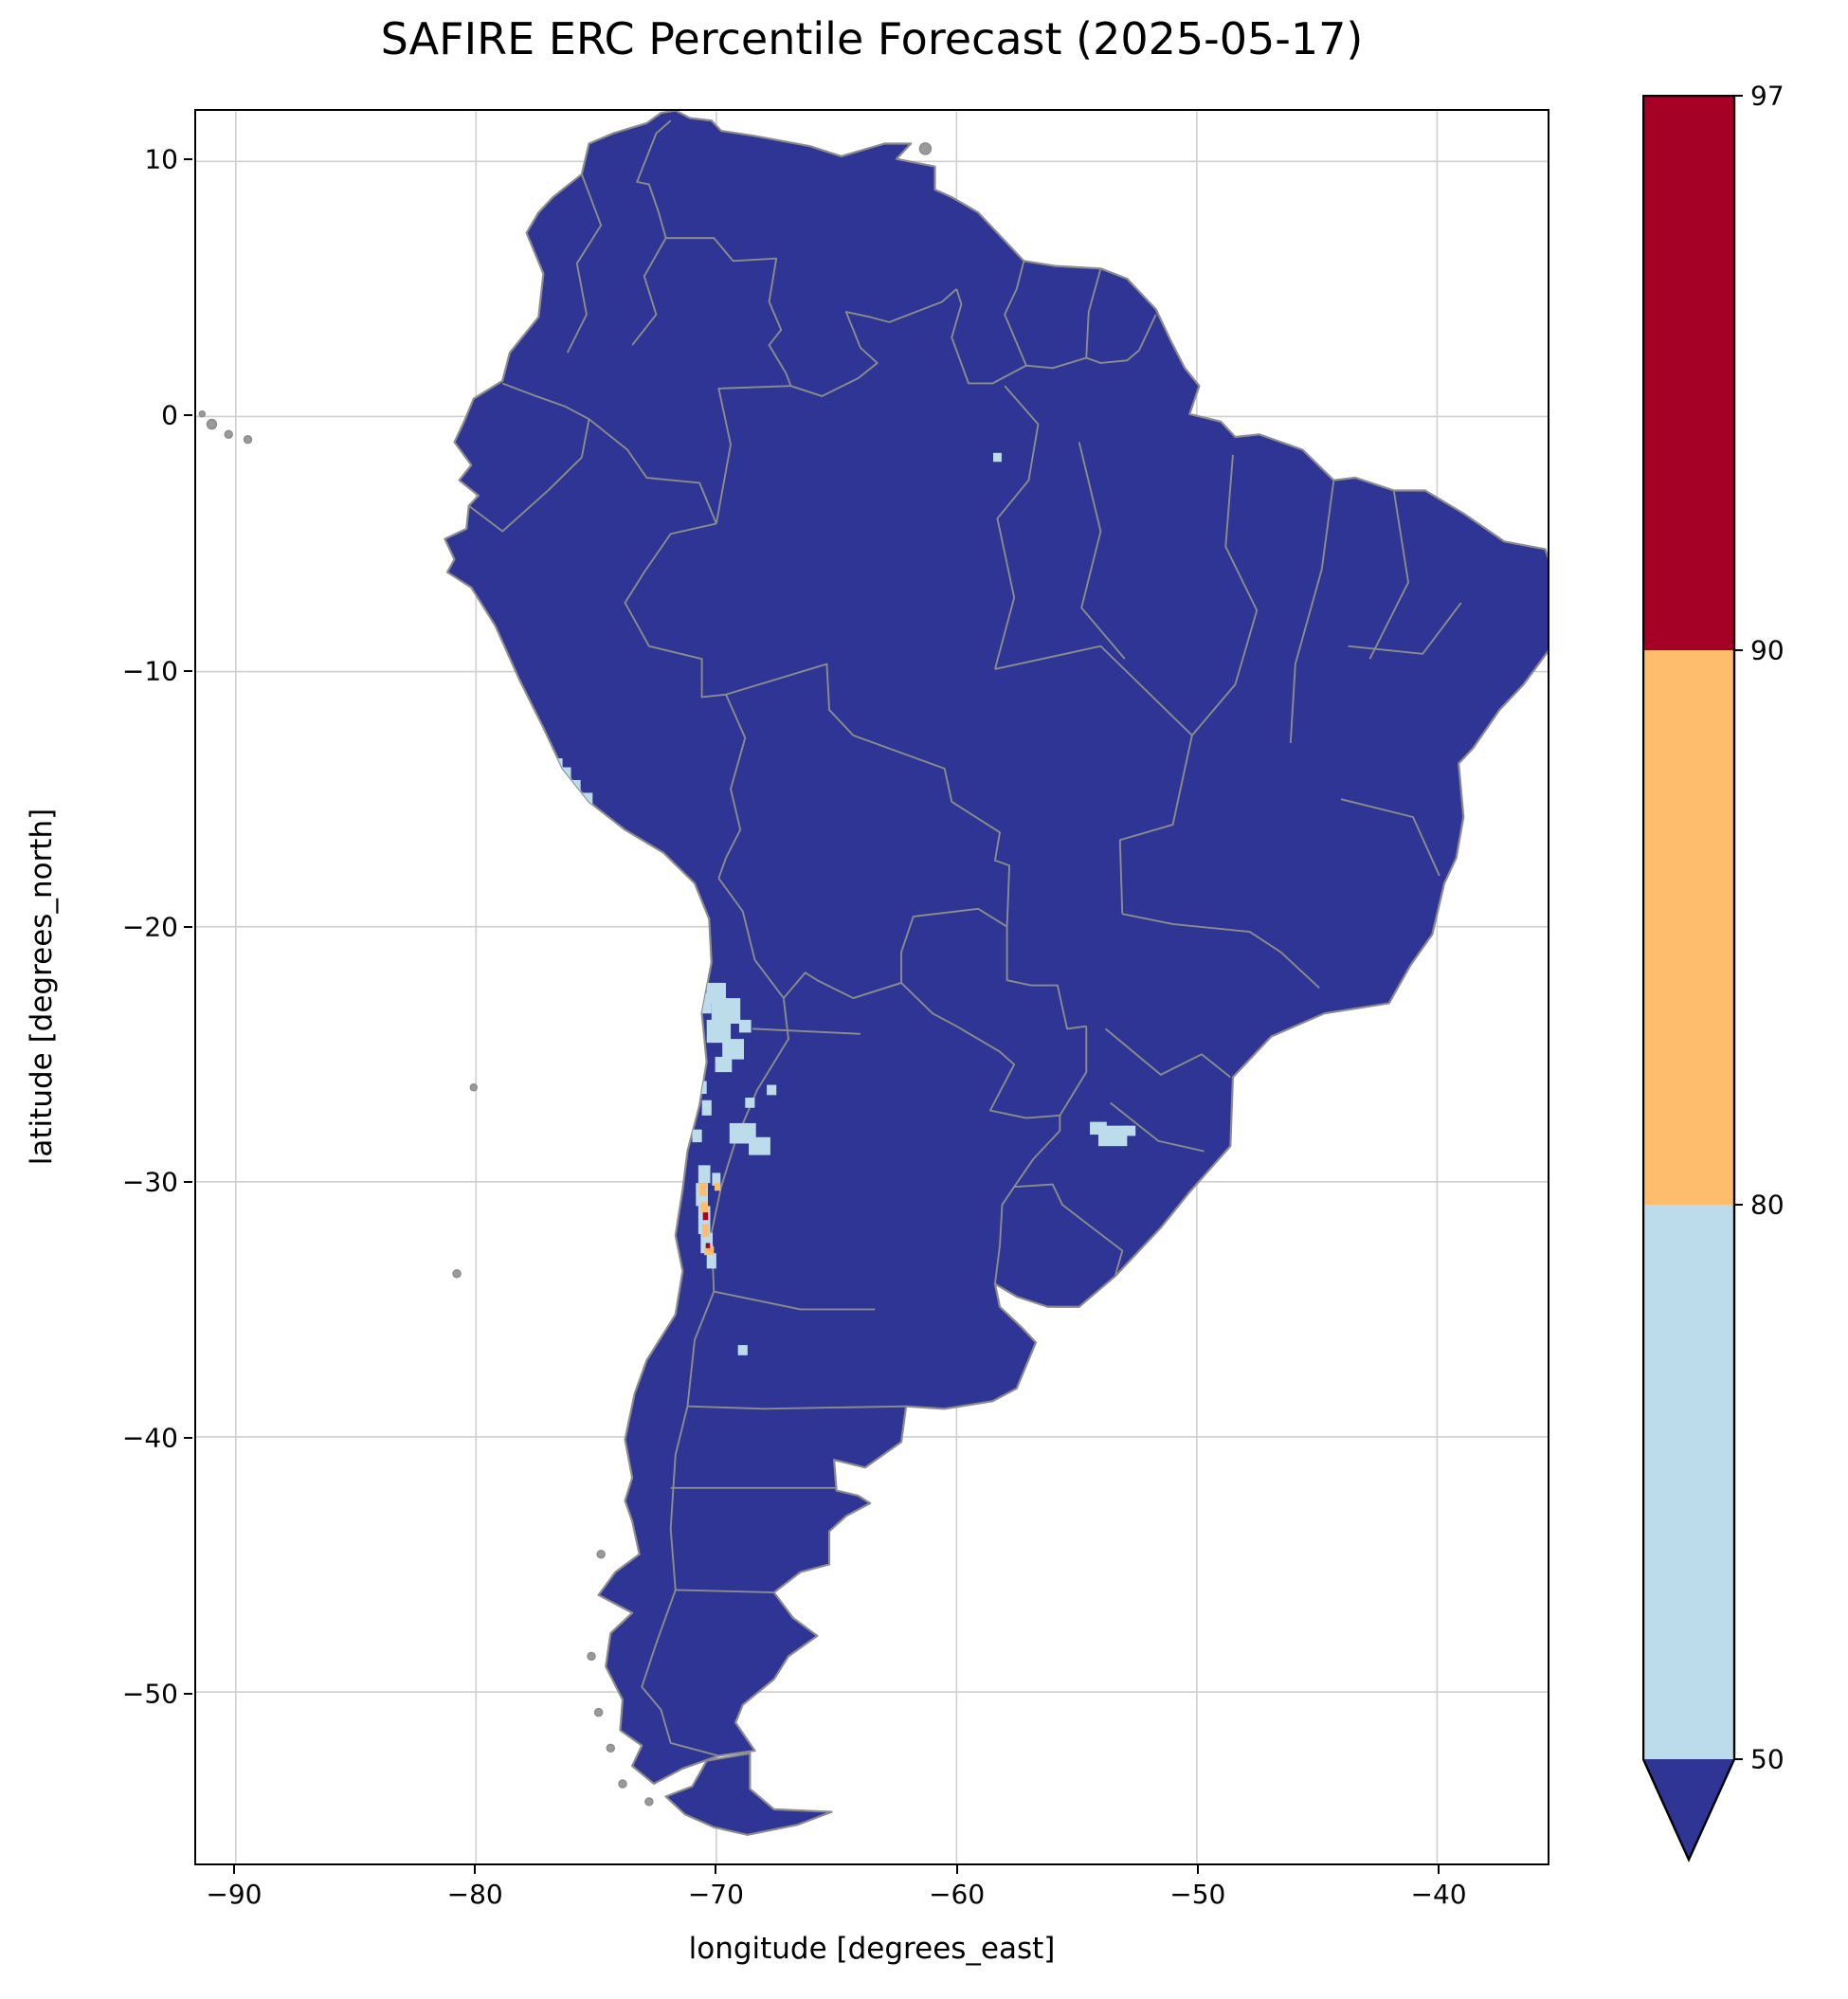  I want to click on y-tick-label: −40, so click(149, 1438).